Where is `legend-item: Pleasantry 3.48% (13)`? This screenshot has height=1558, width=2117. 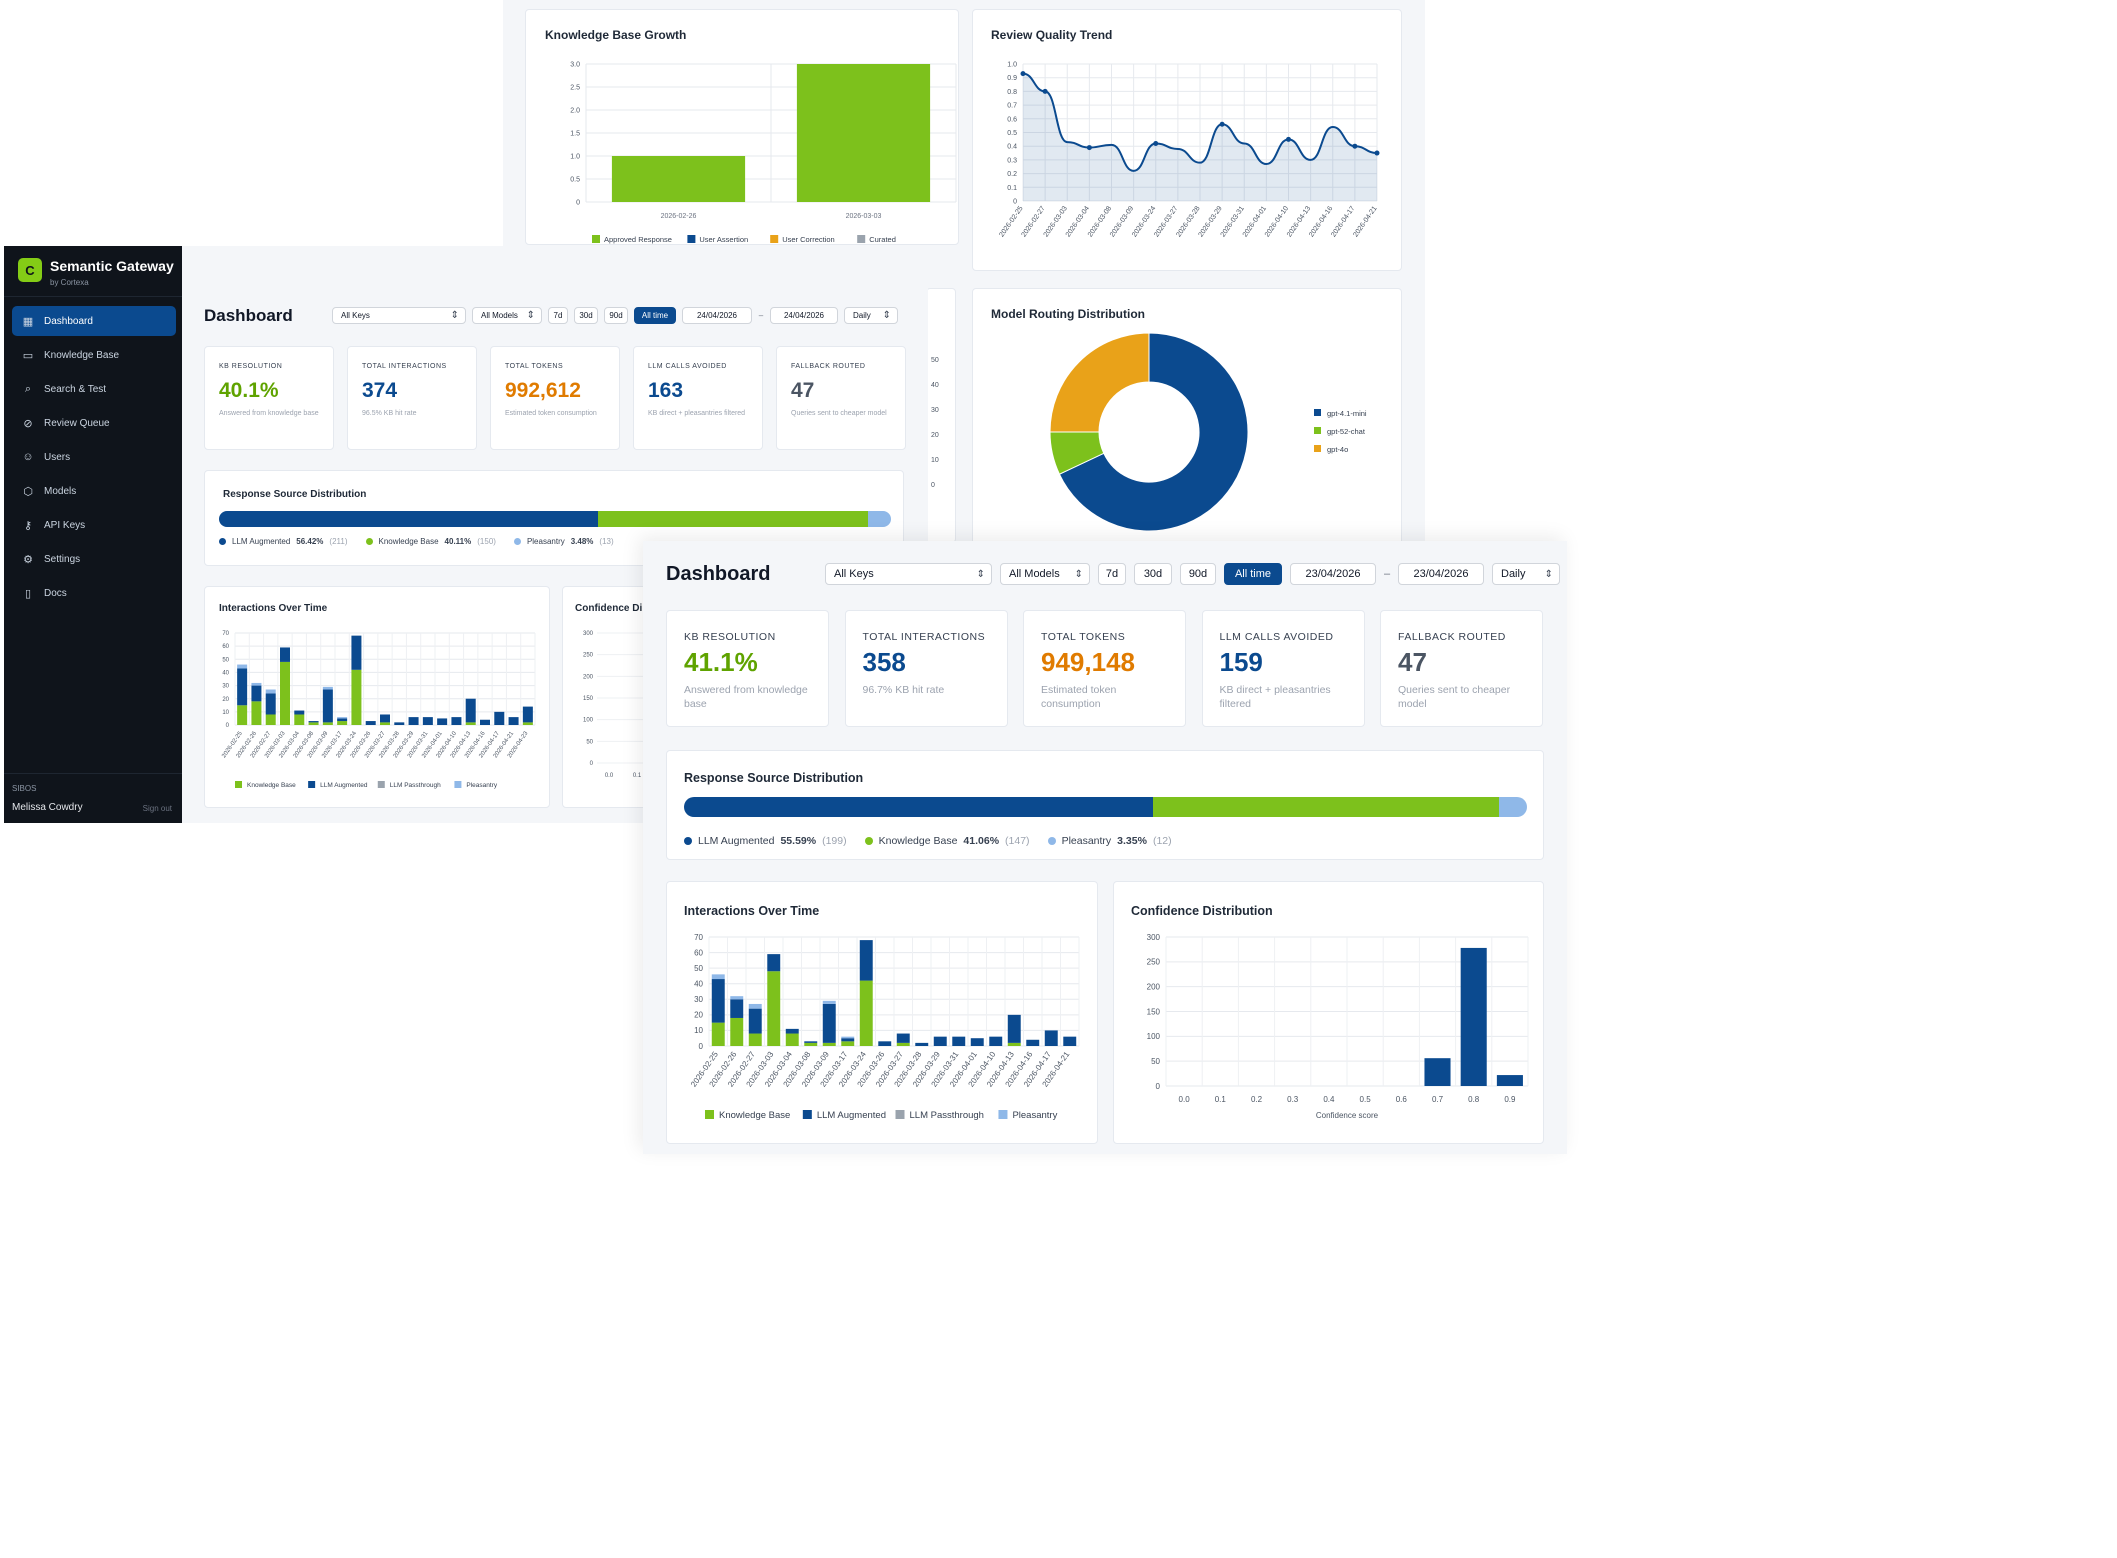 legend-item: Pleasantry 3.48% (13) is located at coordinates (563, 541).